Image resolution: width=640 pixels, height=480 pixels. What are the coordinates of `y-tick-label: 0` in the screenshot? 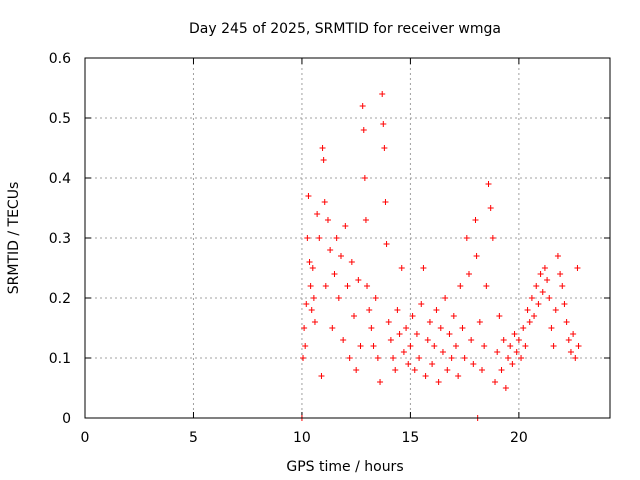 It's located at (66, 419).